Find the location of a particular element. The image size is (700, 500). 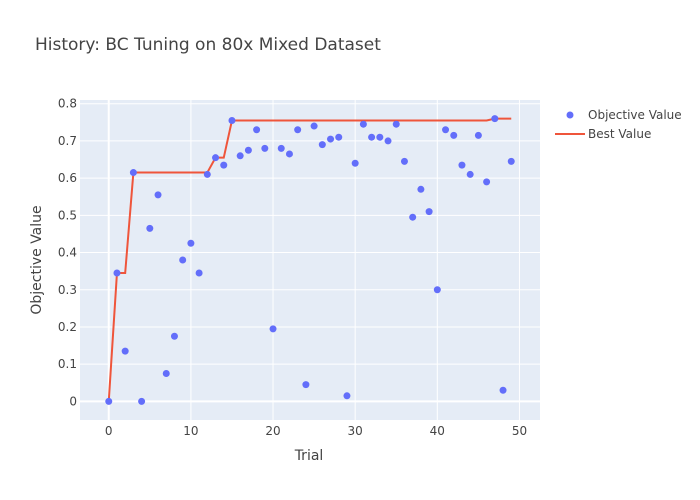

legend-item-objective-value: Objective Value is located at coordinates (624, 115).